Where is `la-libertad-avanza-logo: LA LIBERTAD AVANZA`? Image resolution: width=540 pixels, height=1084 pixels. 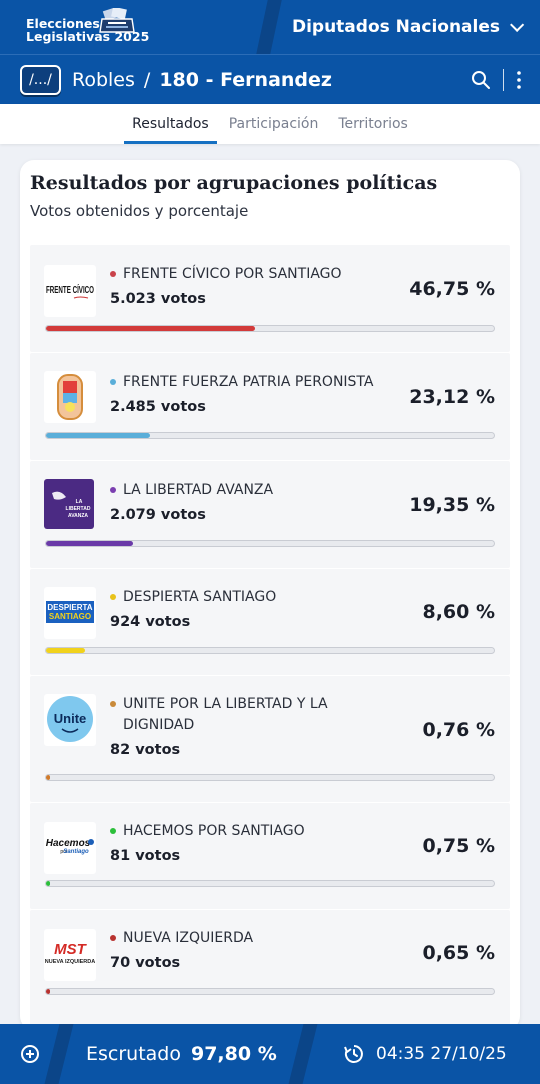 la-libertad-avanza-logo: LA LIBERTAD AVANZA is located at coordinates (69, 504).